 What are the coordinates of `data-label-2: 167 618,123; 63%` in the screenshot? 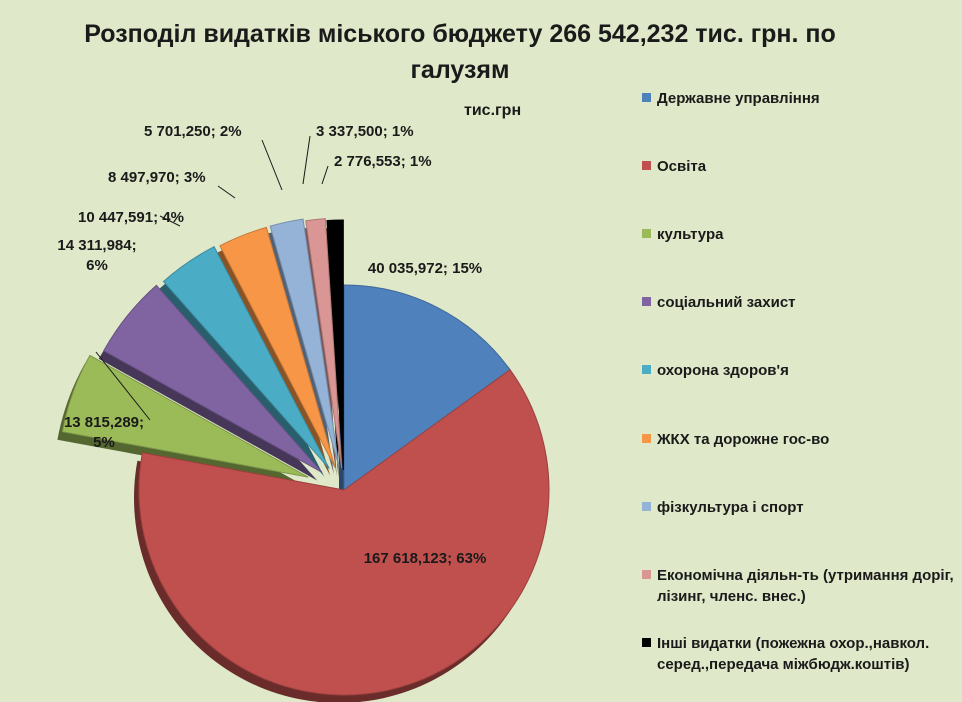 It's located at (425, 558).